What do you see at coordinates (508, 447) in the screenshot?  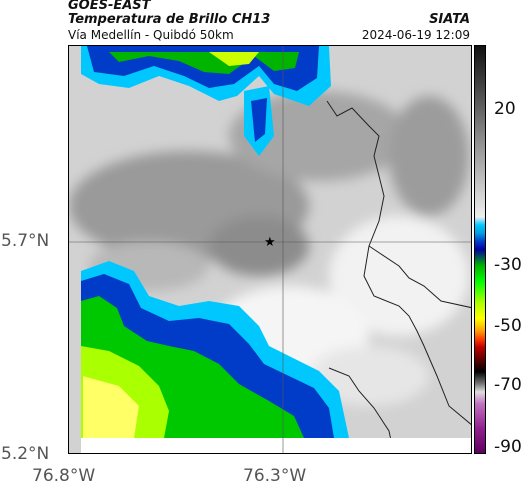 I see `colorbar-label: -90` at bounding box center [508, 447].